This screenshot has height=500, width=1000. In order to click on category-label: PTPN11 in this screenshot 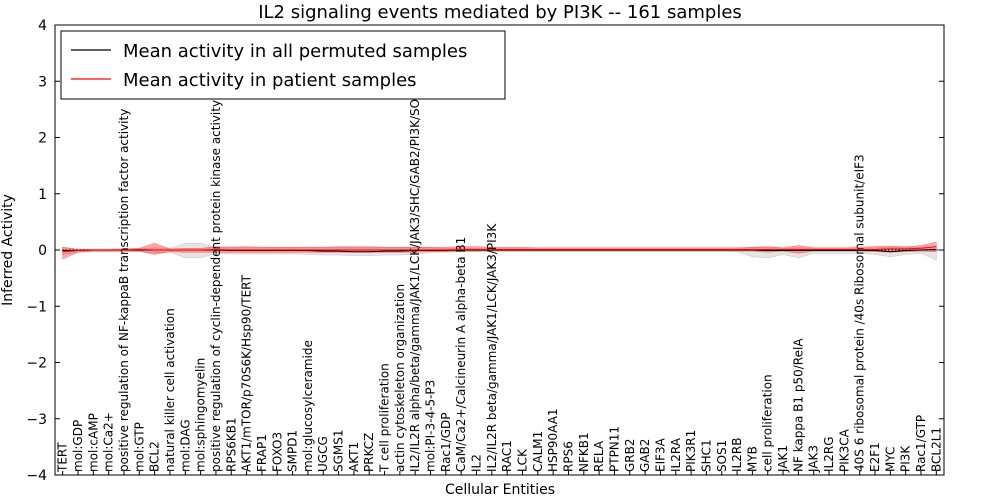, I will do `click(614, 449)`.